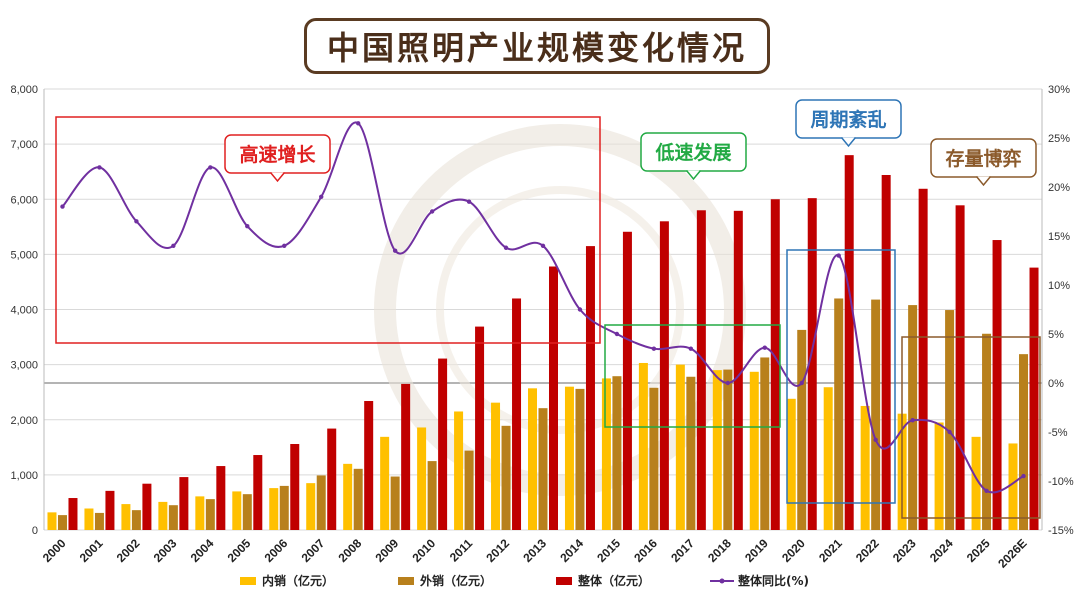 The width and height of the screenshot is (1080, 600). What do you see at coordinates (277, 154) in the screenshot?
I see `phase-label: 高速增长` at bounding box center [277, 154].